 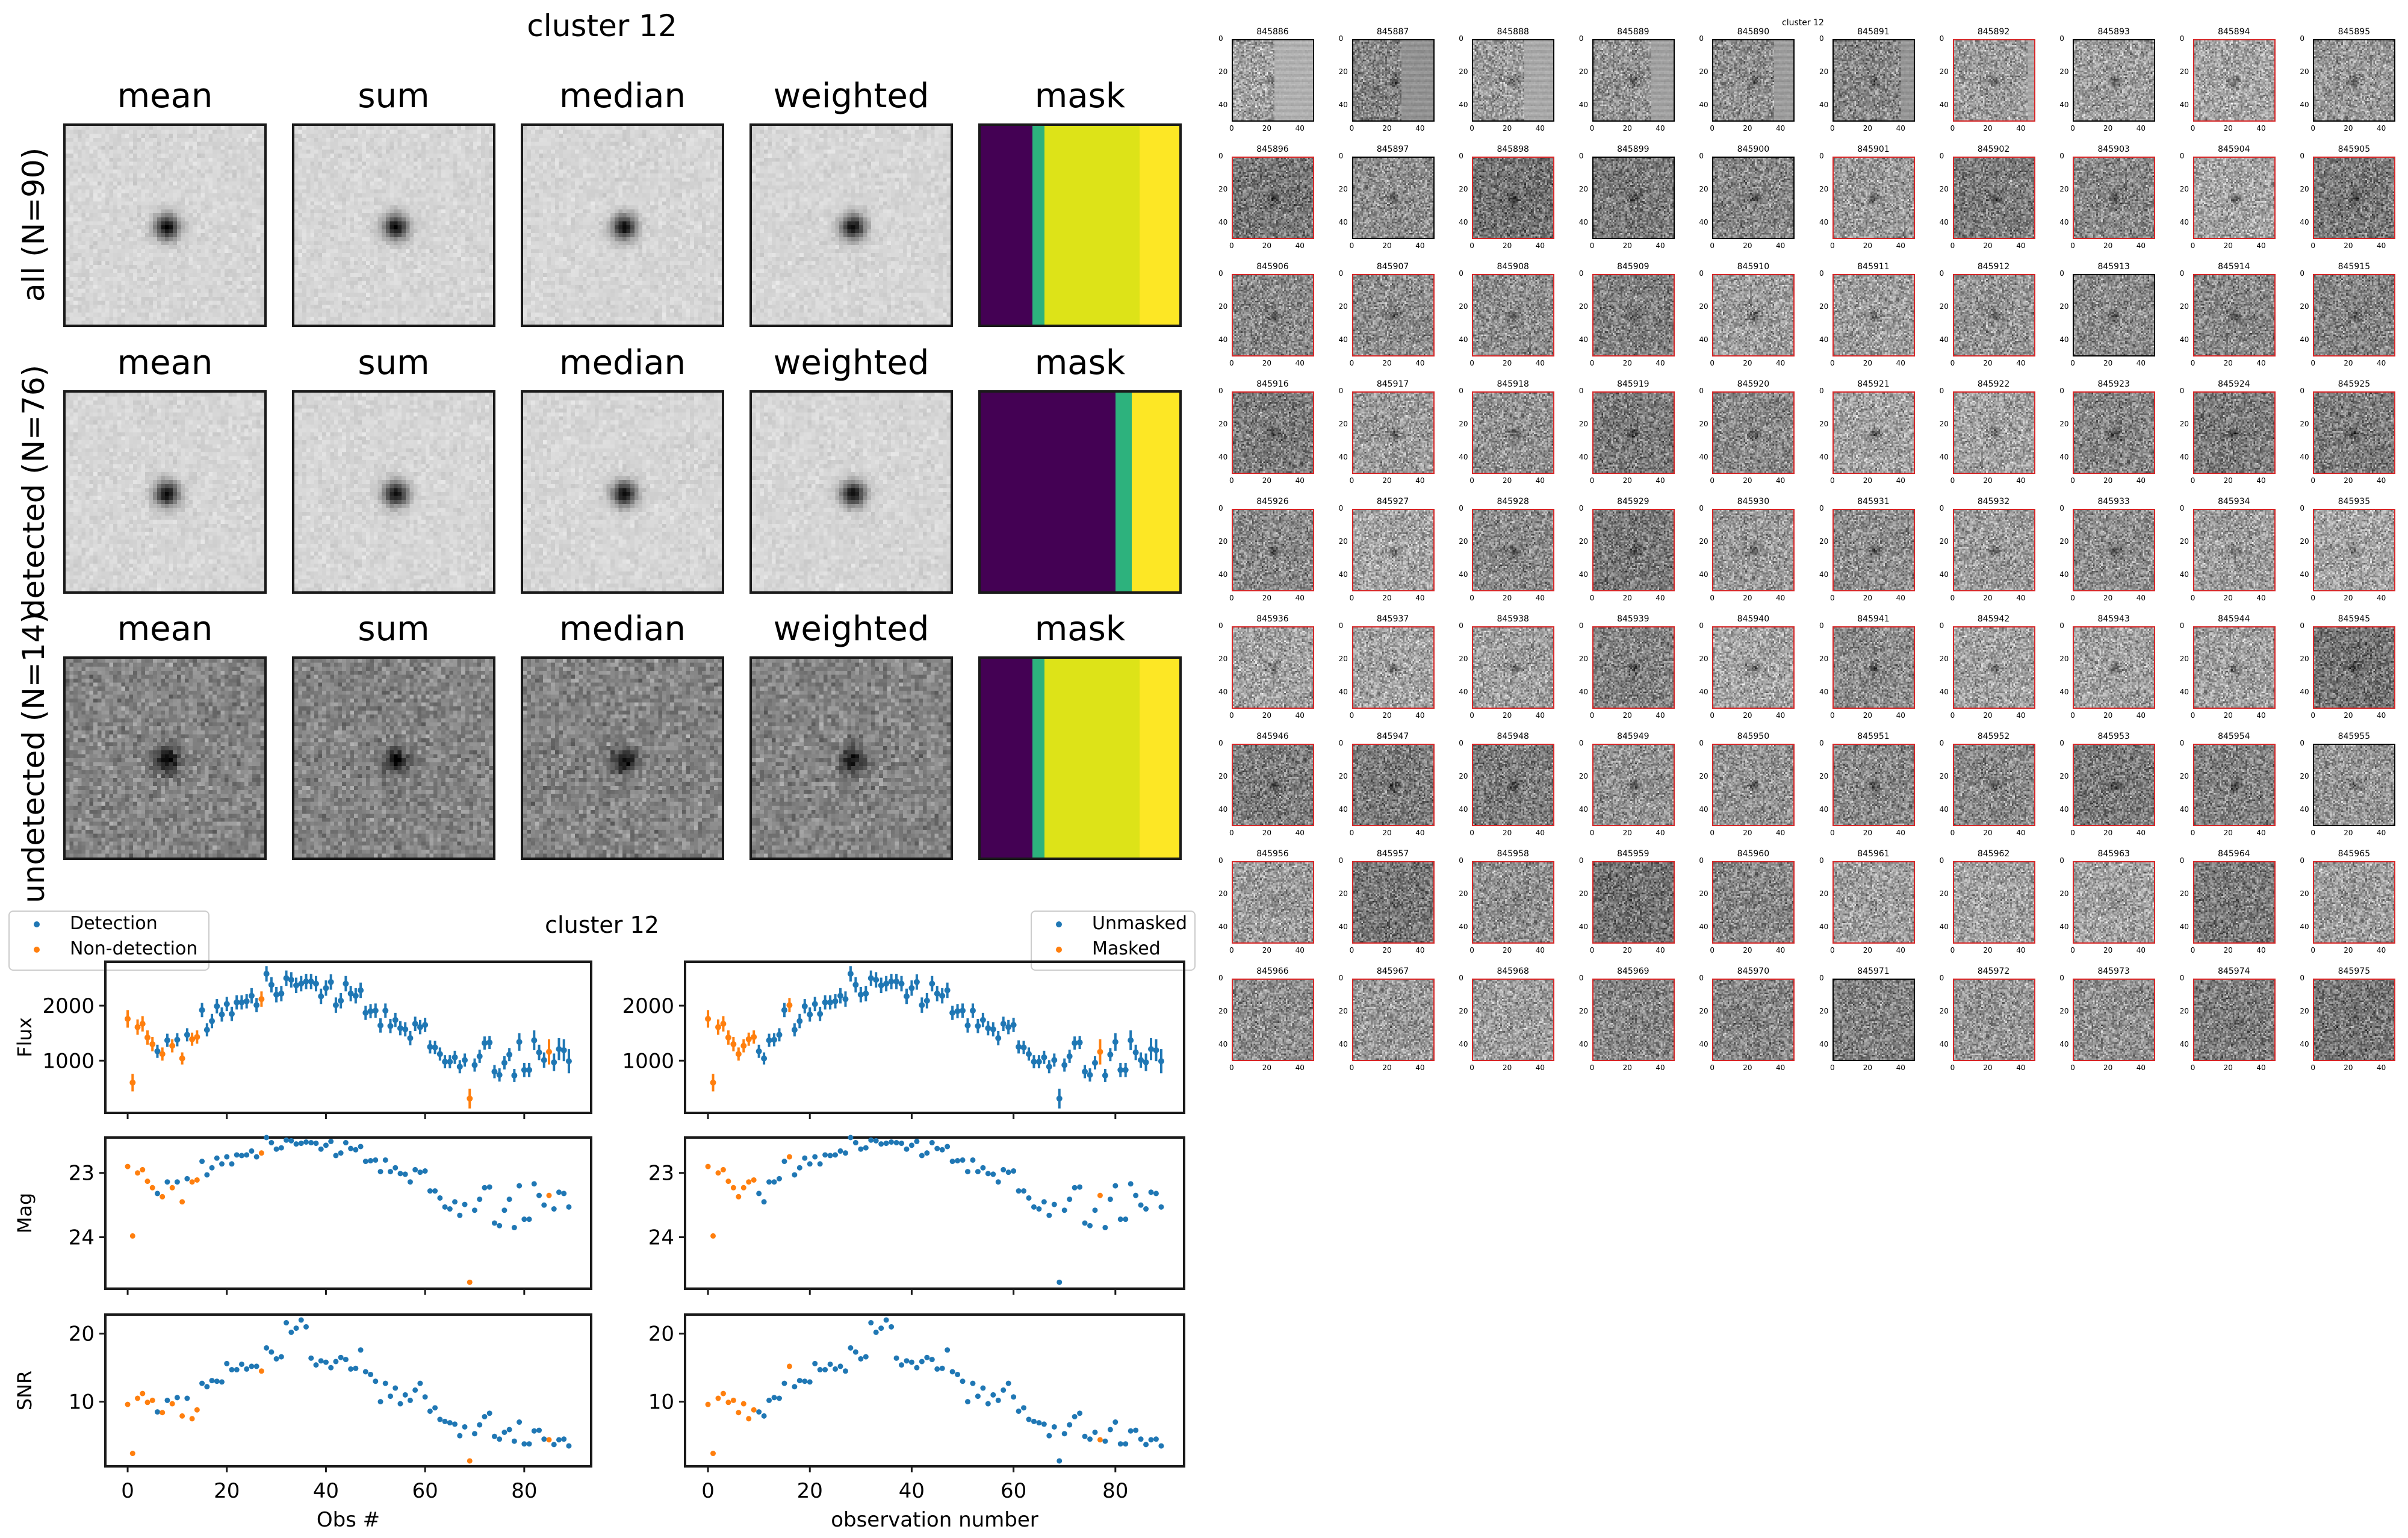 What do you see at coordinates (1993, 267) in the screenshot?
I see `thumbnail-title: 845912` at bounding box center [1993, 267].